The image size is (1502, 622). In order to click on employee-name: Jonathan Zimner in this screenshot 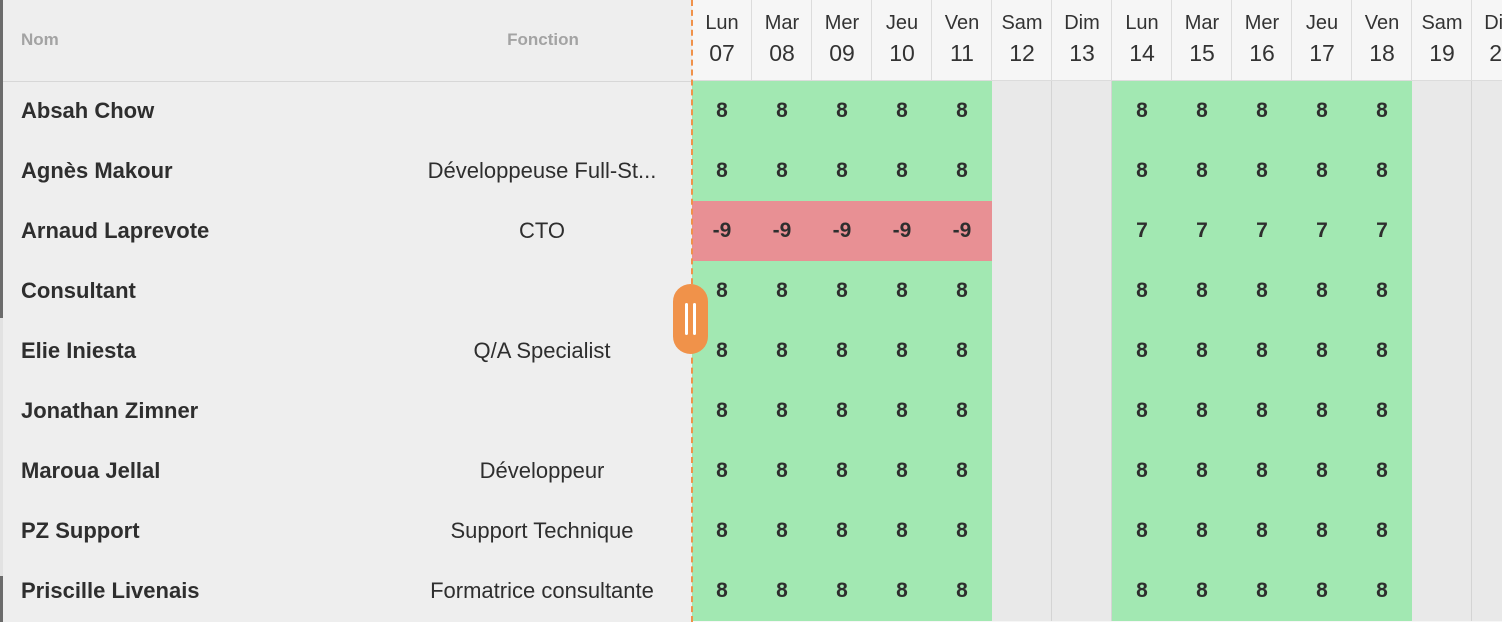, I will do `click(110, 410)`.